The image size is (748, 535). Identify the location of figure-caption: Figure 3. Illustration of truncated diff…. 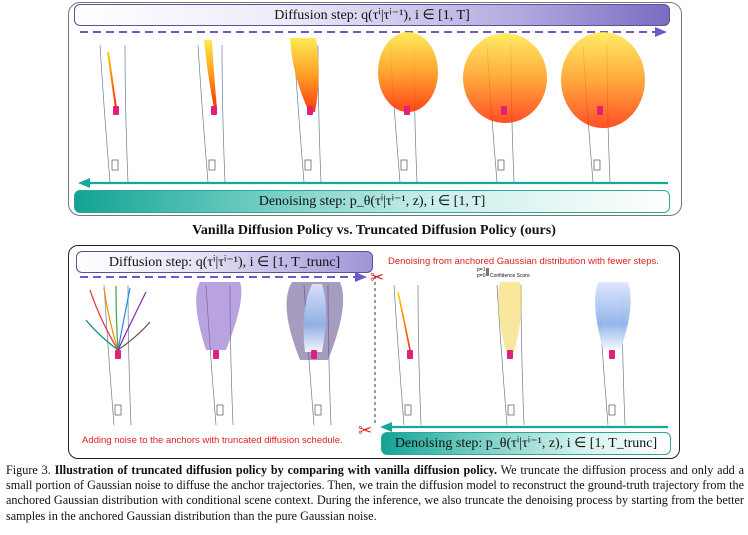
(375, 493).